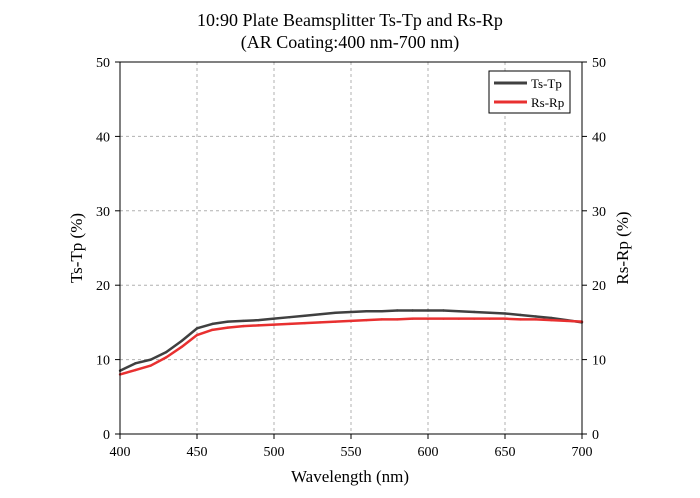 This screenshot has width=700, height=498. What do you see at coordinates (351, 452) in the screenshot?
I see `x-tick-label: 550` at bounding box center [351, 452].